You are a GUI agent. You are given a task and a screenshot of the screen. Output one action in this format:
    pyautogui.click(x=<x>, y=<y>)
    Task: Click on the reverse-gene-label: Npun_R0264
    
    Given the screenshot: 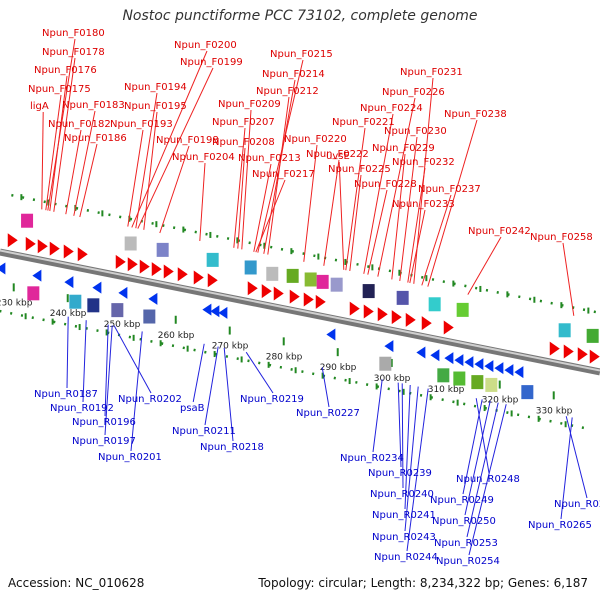 What is the action you would take?
    pyautogui.click(x=577, y=504)
    